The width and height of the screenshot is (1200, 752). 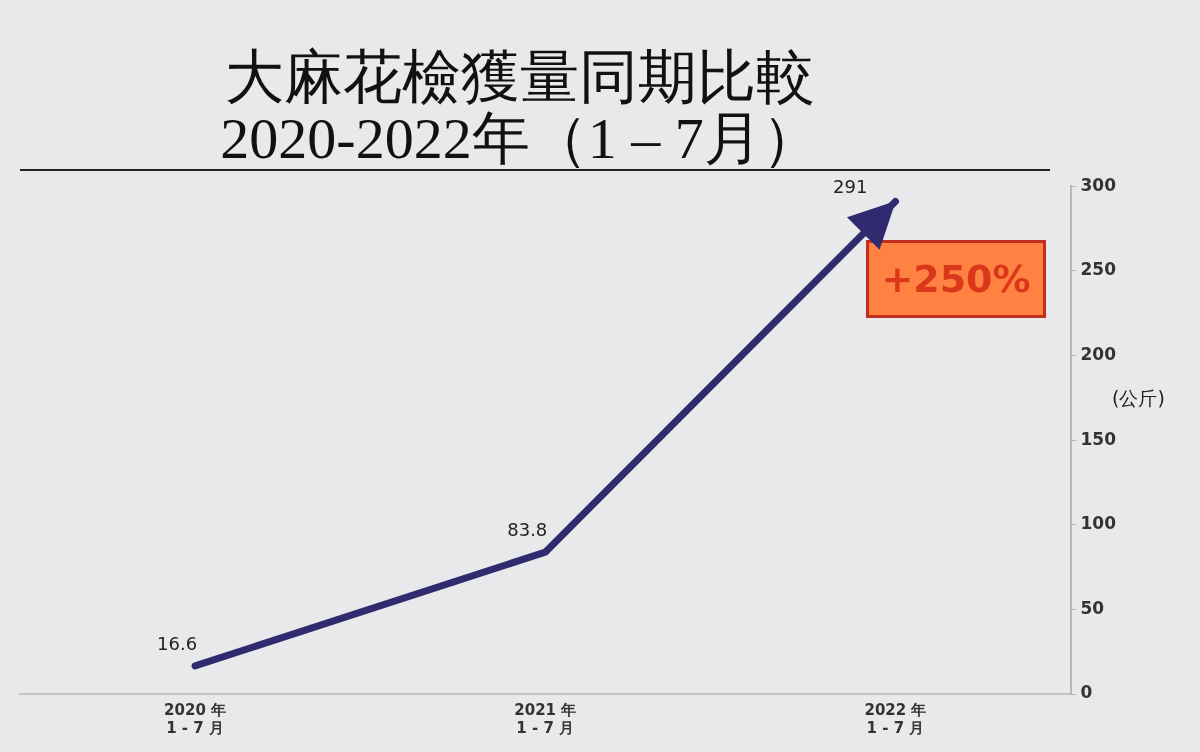 I want to click on y-tick-label: 0, so click(x=1086, y=692).